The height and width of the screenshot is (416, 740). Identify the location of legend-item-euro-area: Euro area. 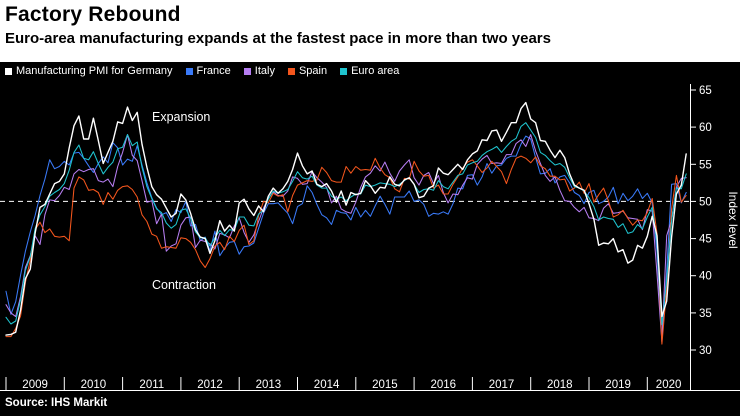
(369, 71).